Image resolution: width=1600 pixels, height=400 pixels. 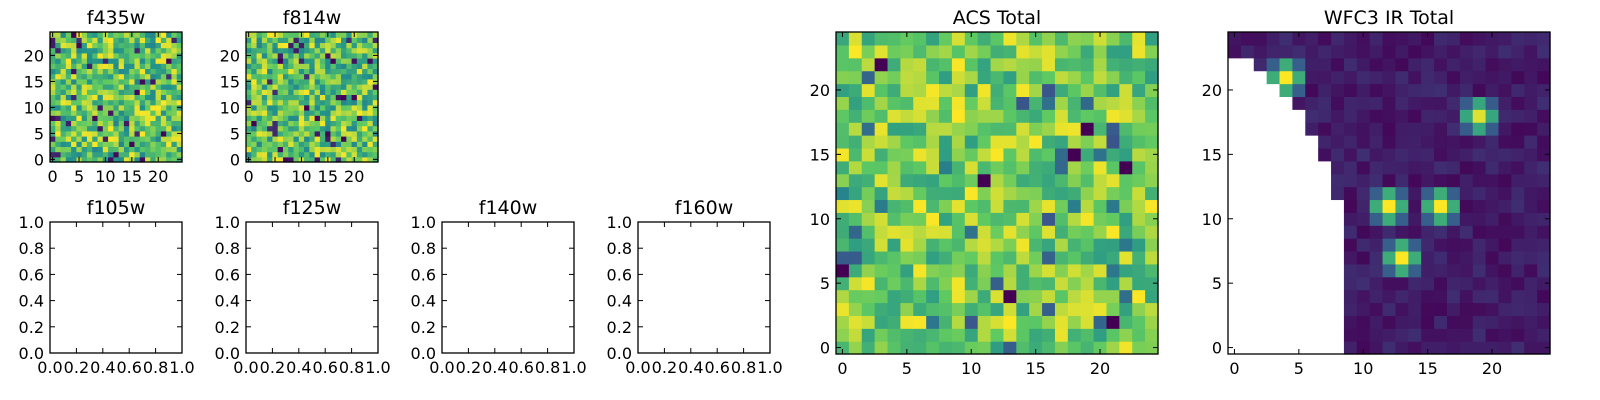 I want to click on x-tick-label: 0.6, so click(x=324, y=367).